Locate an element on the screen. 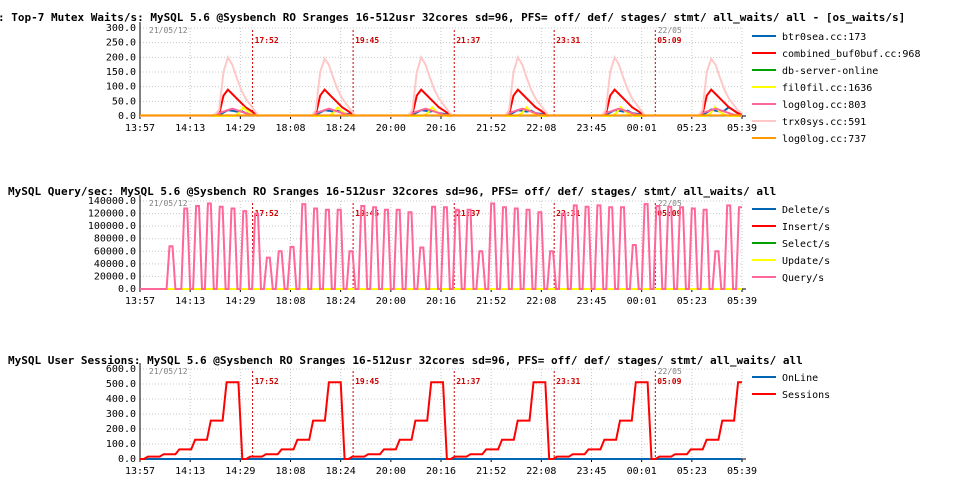 Image resolution: width=966 pixels, height=497 pixels. legend-label: Select/s is located at coordinates (806, 244).